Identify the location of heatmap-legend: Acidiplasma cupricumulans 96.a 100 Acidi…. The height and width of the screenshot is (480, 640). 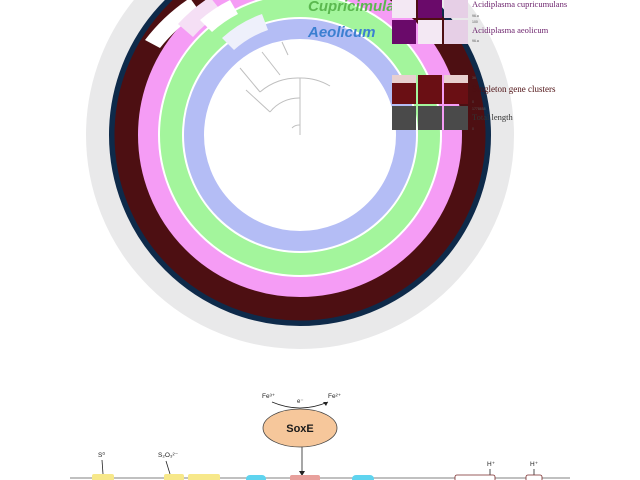
(479, 65).